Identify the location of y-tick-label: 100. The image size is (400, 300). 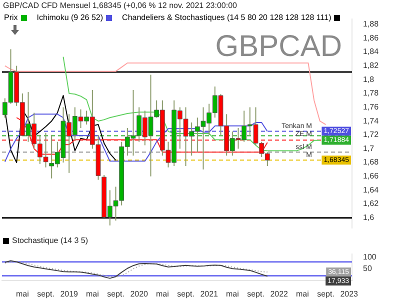
(370, 257).